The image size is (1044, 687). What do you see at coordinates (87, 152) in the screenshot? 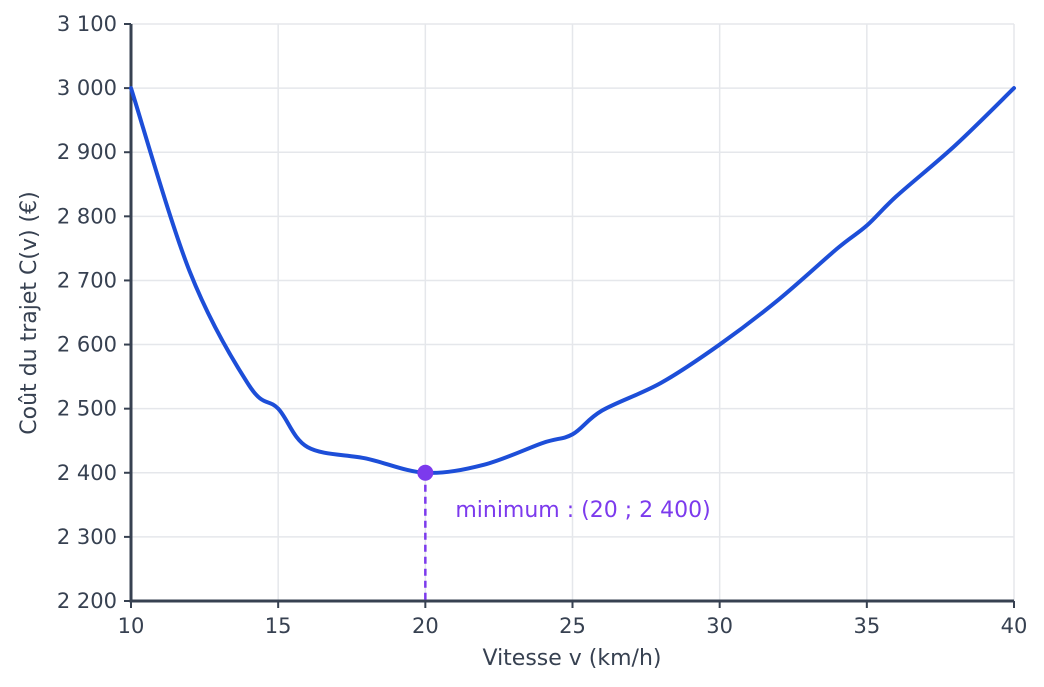
I see `y-tick-label: 2 900` at bounding box center [87, 152].